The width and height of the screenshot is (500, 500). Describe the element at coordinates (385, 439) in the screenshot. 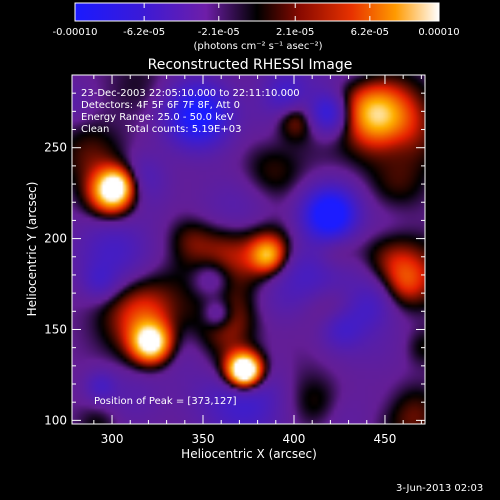

I see `x-tick-label: 450` at that location.